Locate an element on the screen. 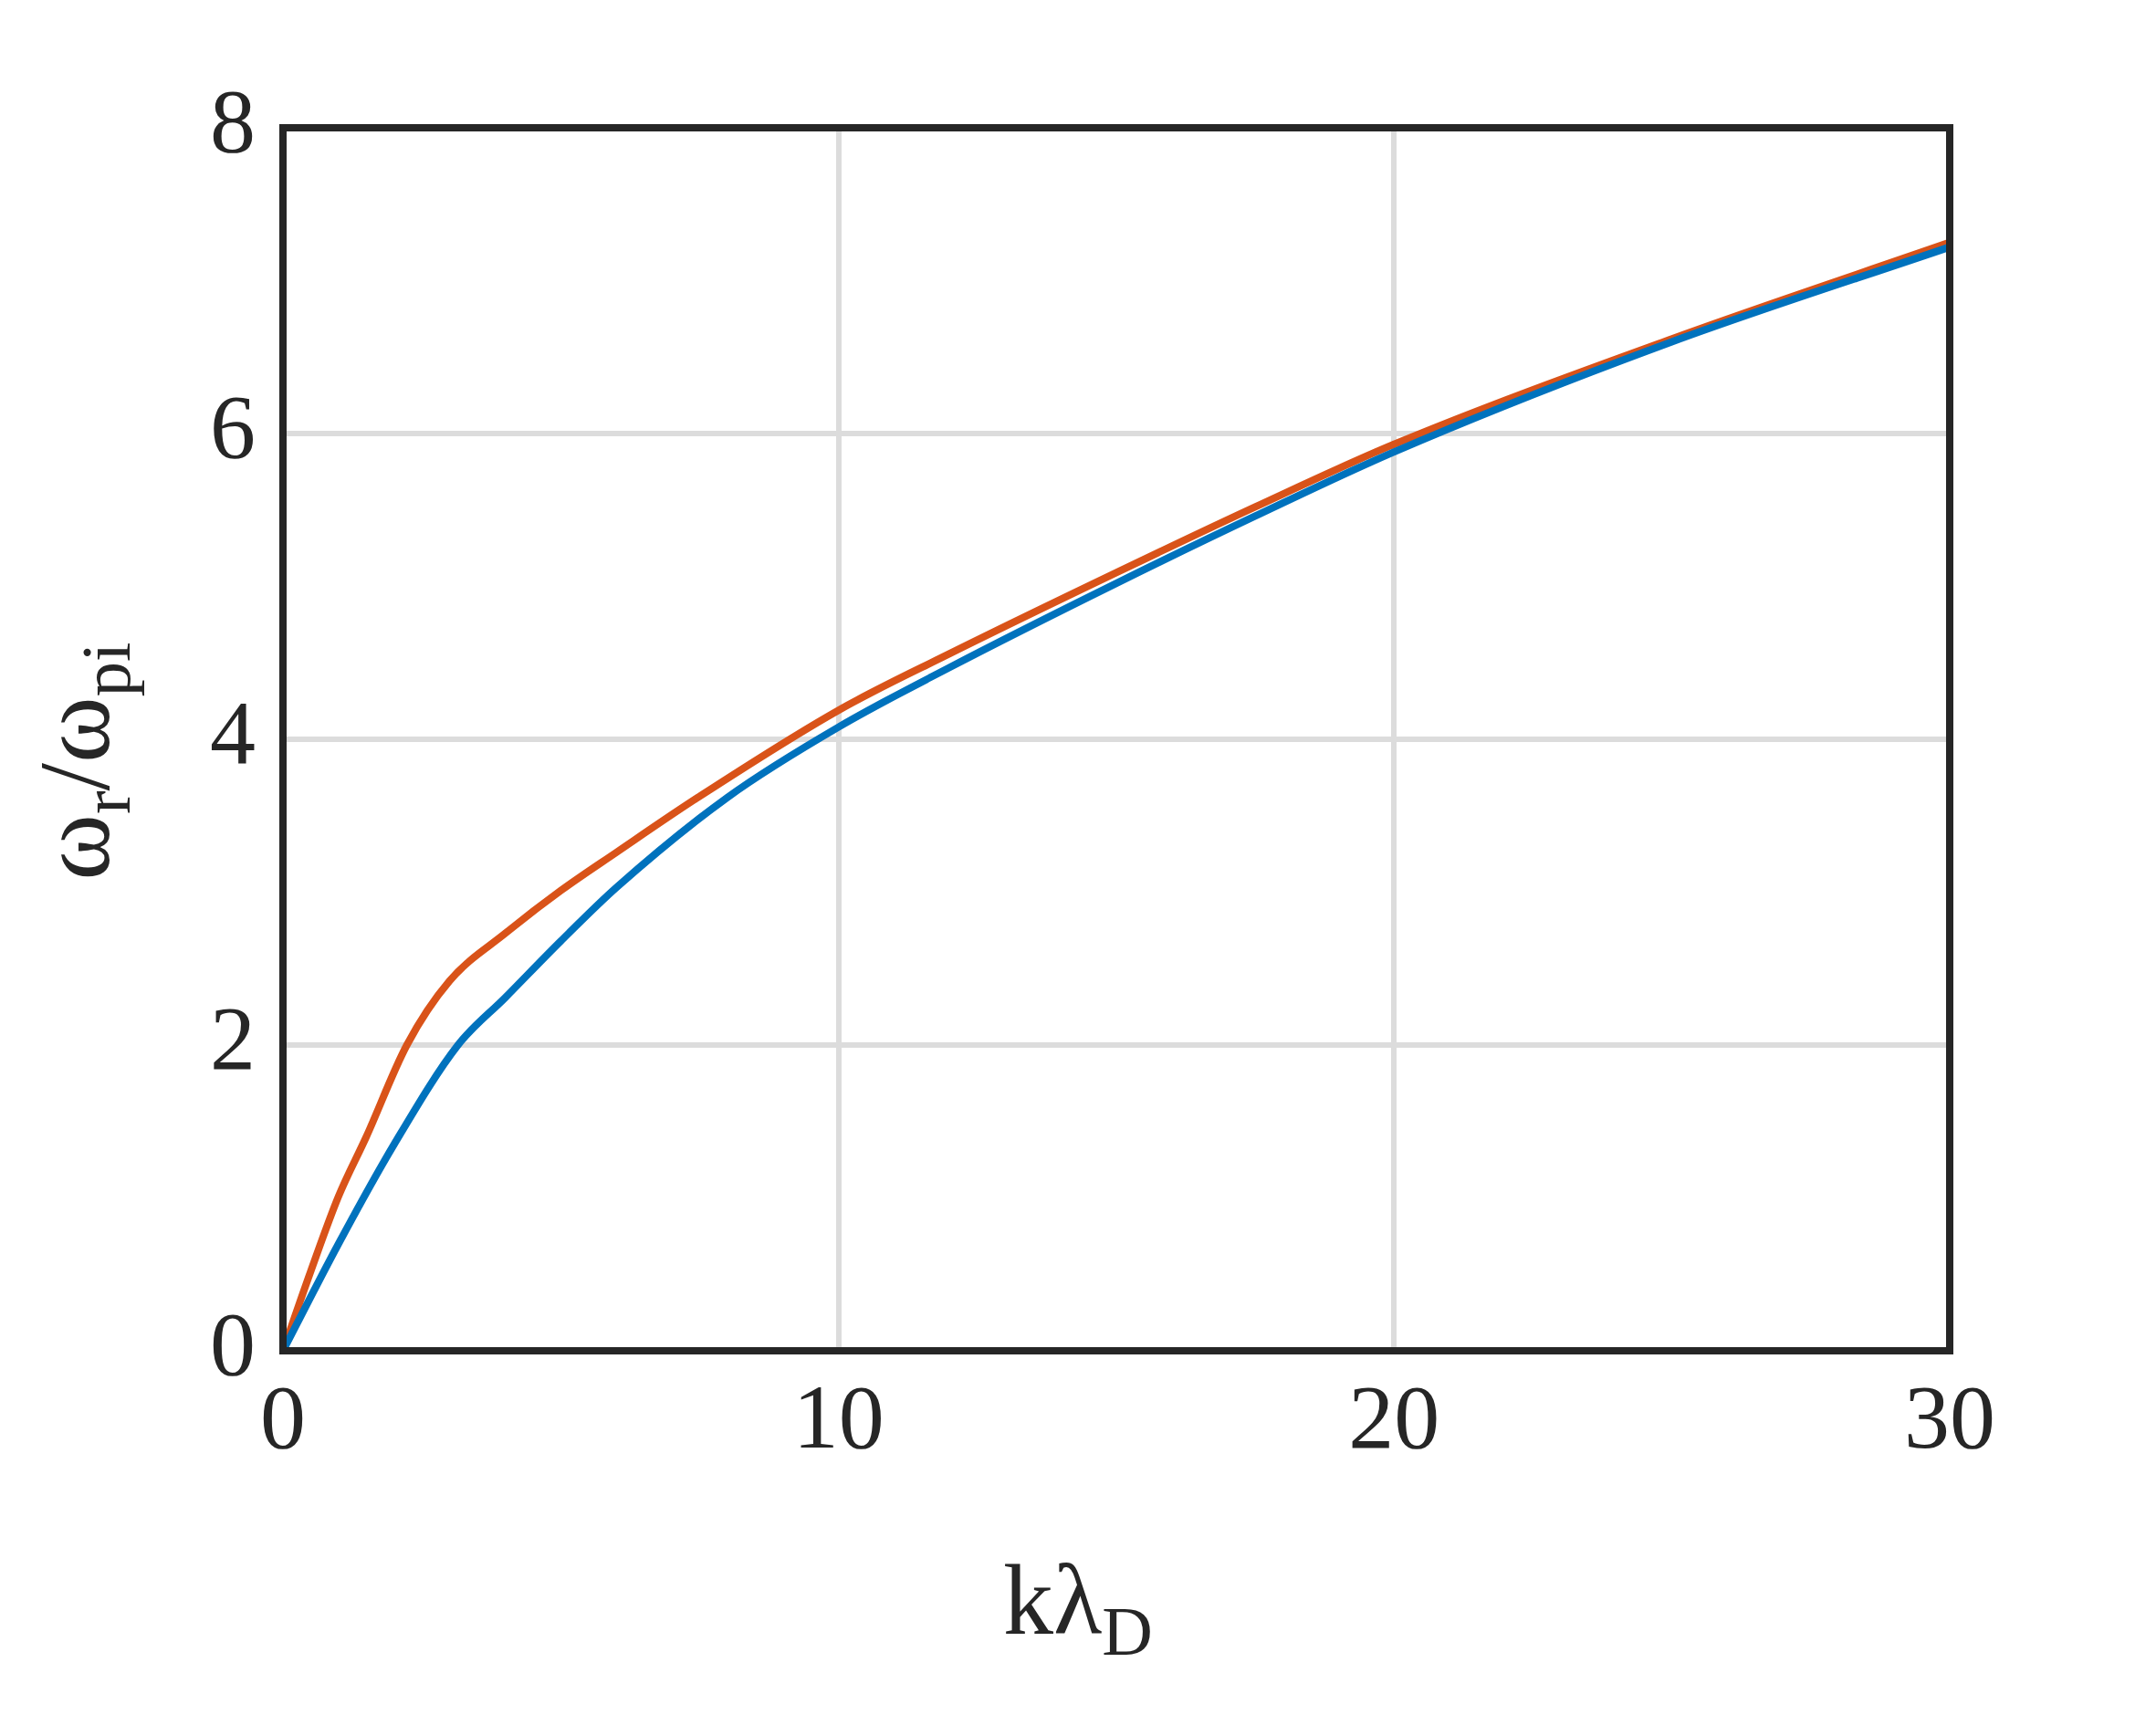 This screenshot has width=2156, height=1725. y-tick-label: 2 is located at coordinates (233, 1039).